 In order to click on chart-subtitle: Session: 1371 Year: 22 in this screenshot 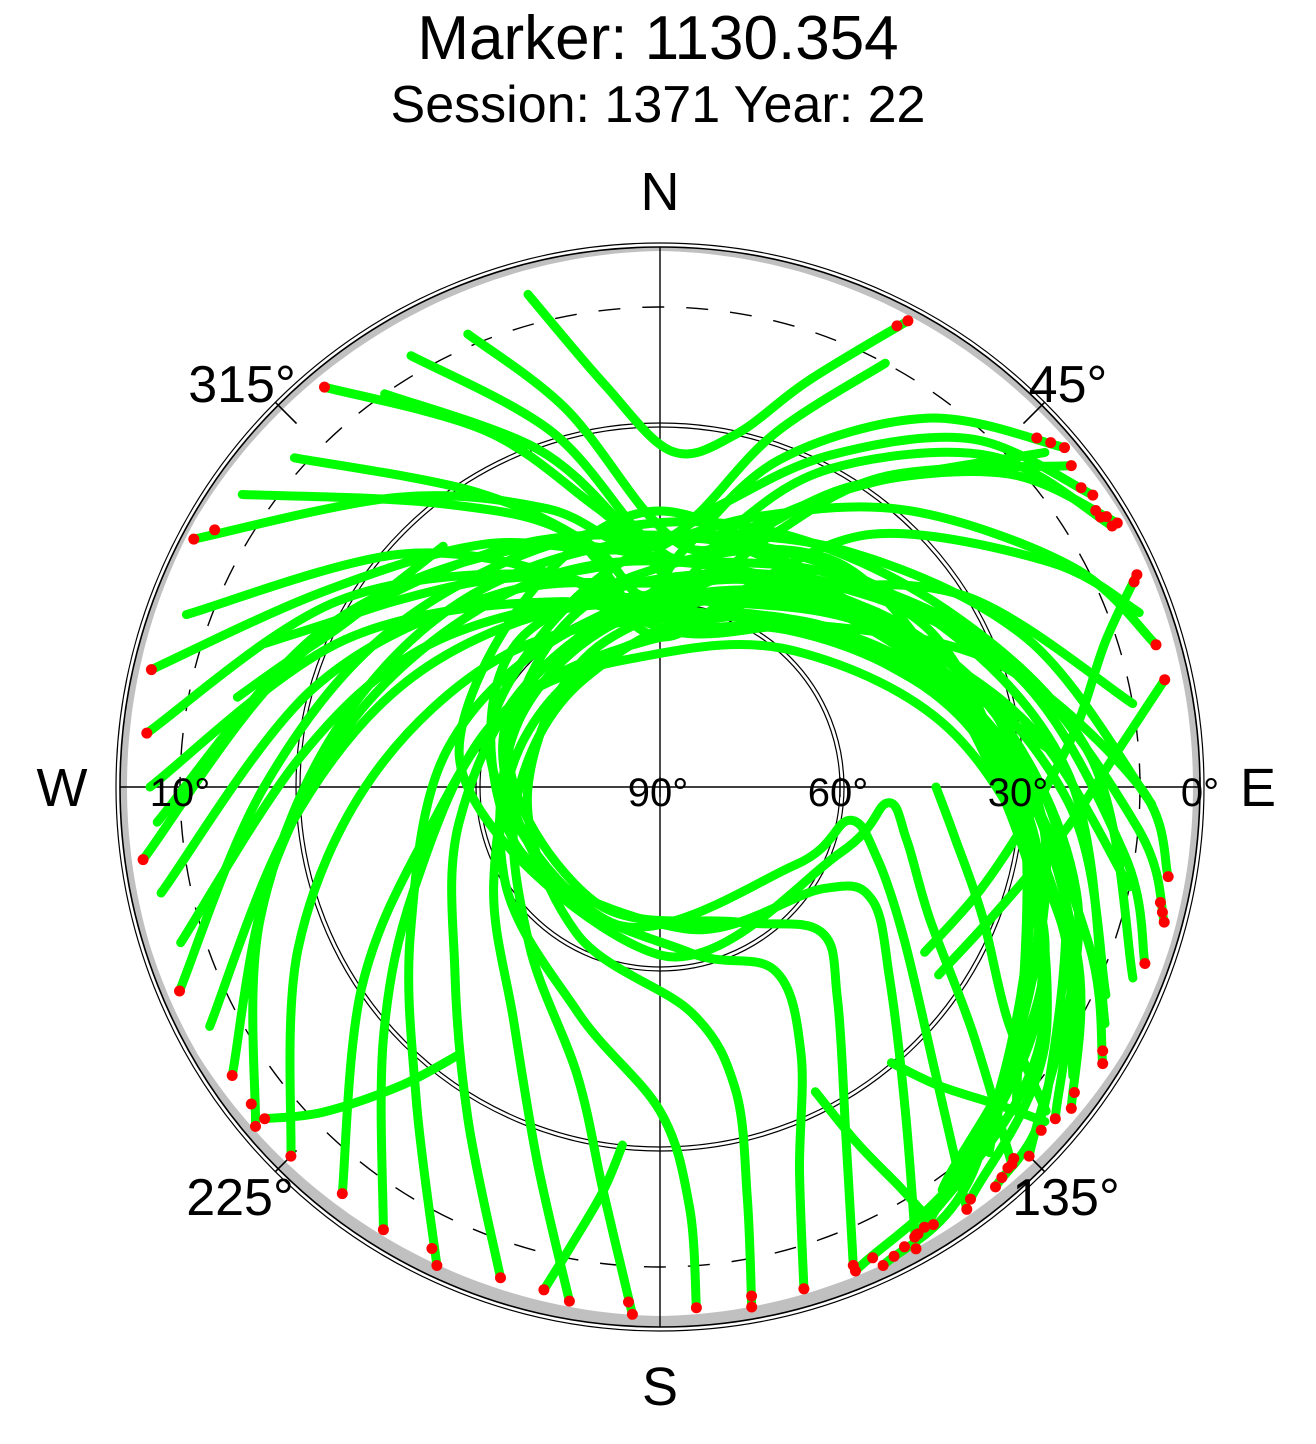, I will do `click(658, 105)`.